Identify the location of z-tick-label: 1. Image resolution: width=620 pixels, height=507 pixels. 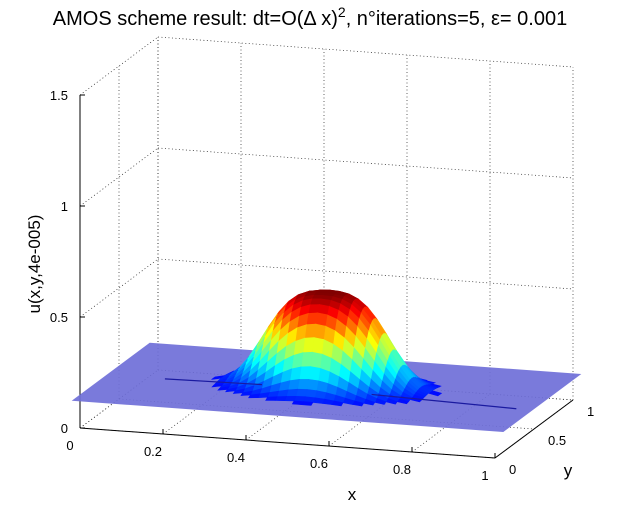
(64, 206).